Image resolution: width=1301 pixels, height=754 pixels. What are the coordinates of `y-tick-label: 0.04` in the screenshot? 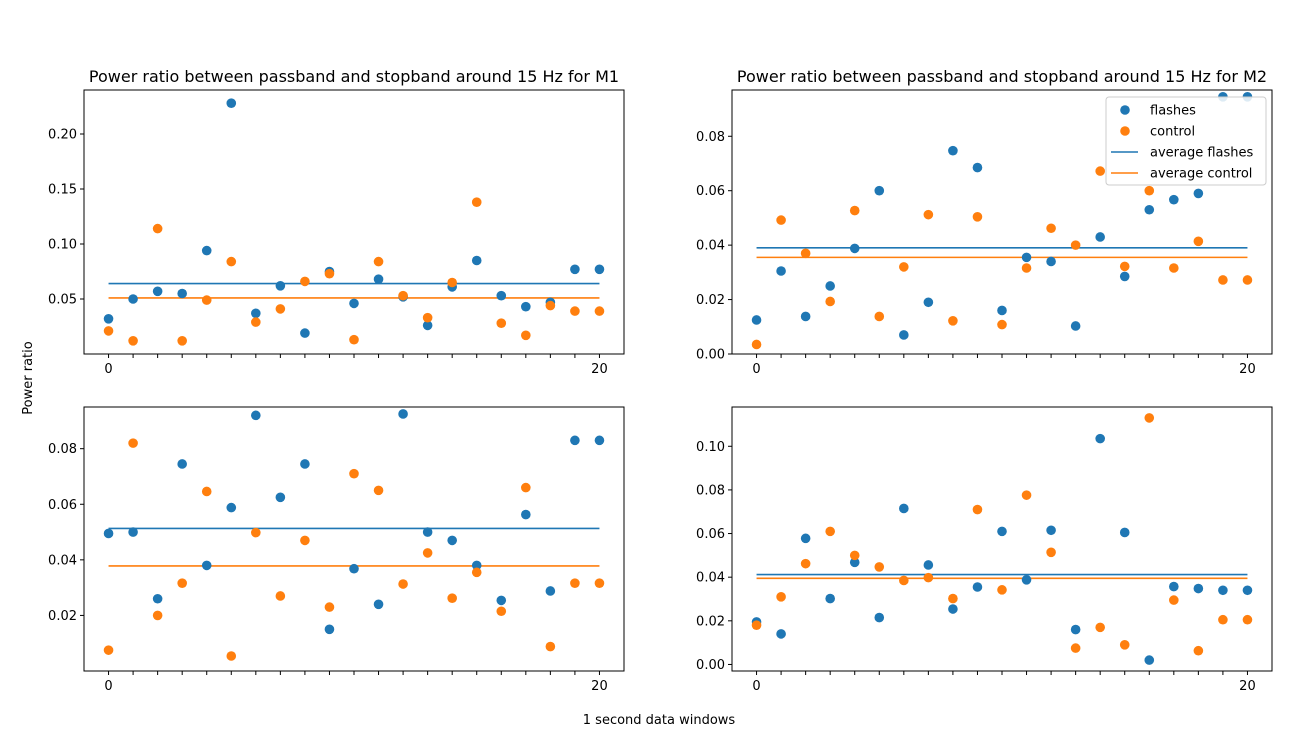 It's located at (710, 578).